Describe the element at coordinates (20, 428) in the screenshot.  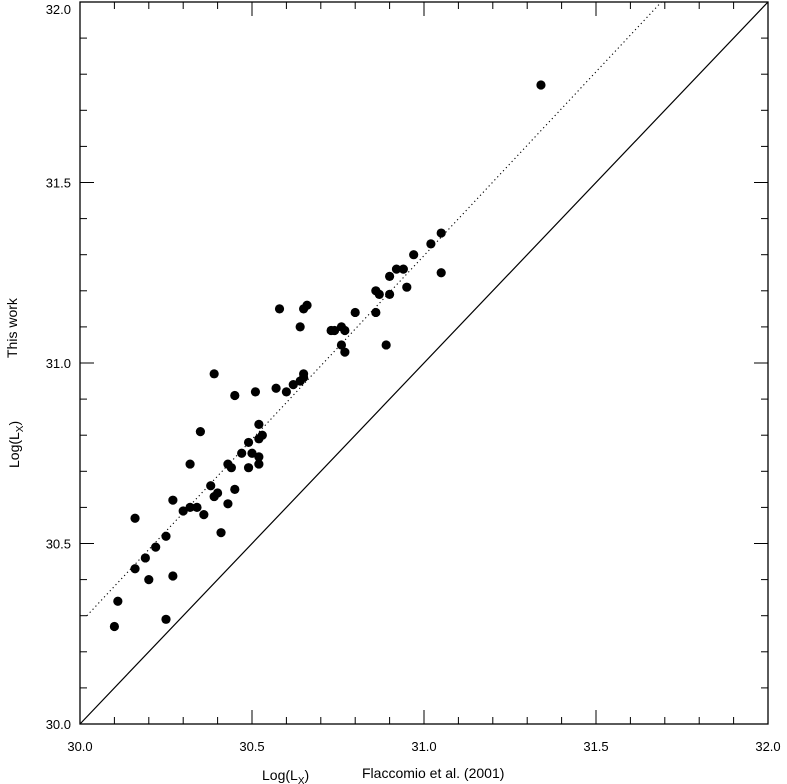
I see `y-axis-label-subscript: X` at that location.